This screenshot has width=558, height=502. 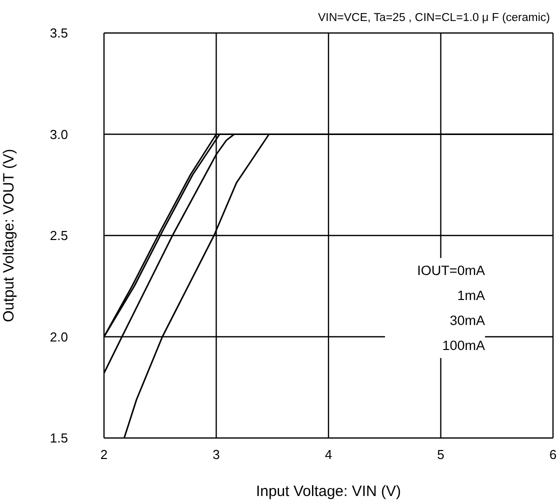 What do you see at coordinates (463, 346) in the screenshot?
I see `annotation: 100mA` at bounding box center [463, 346].